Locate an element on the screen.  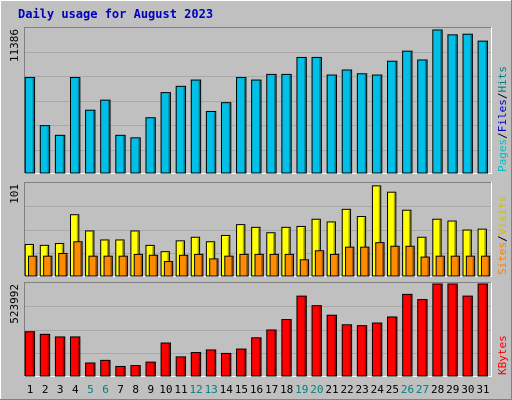
day-tick-13: 13 is located at coordinates (211, 389).